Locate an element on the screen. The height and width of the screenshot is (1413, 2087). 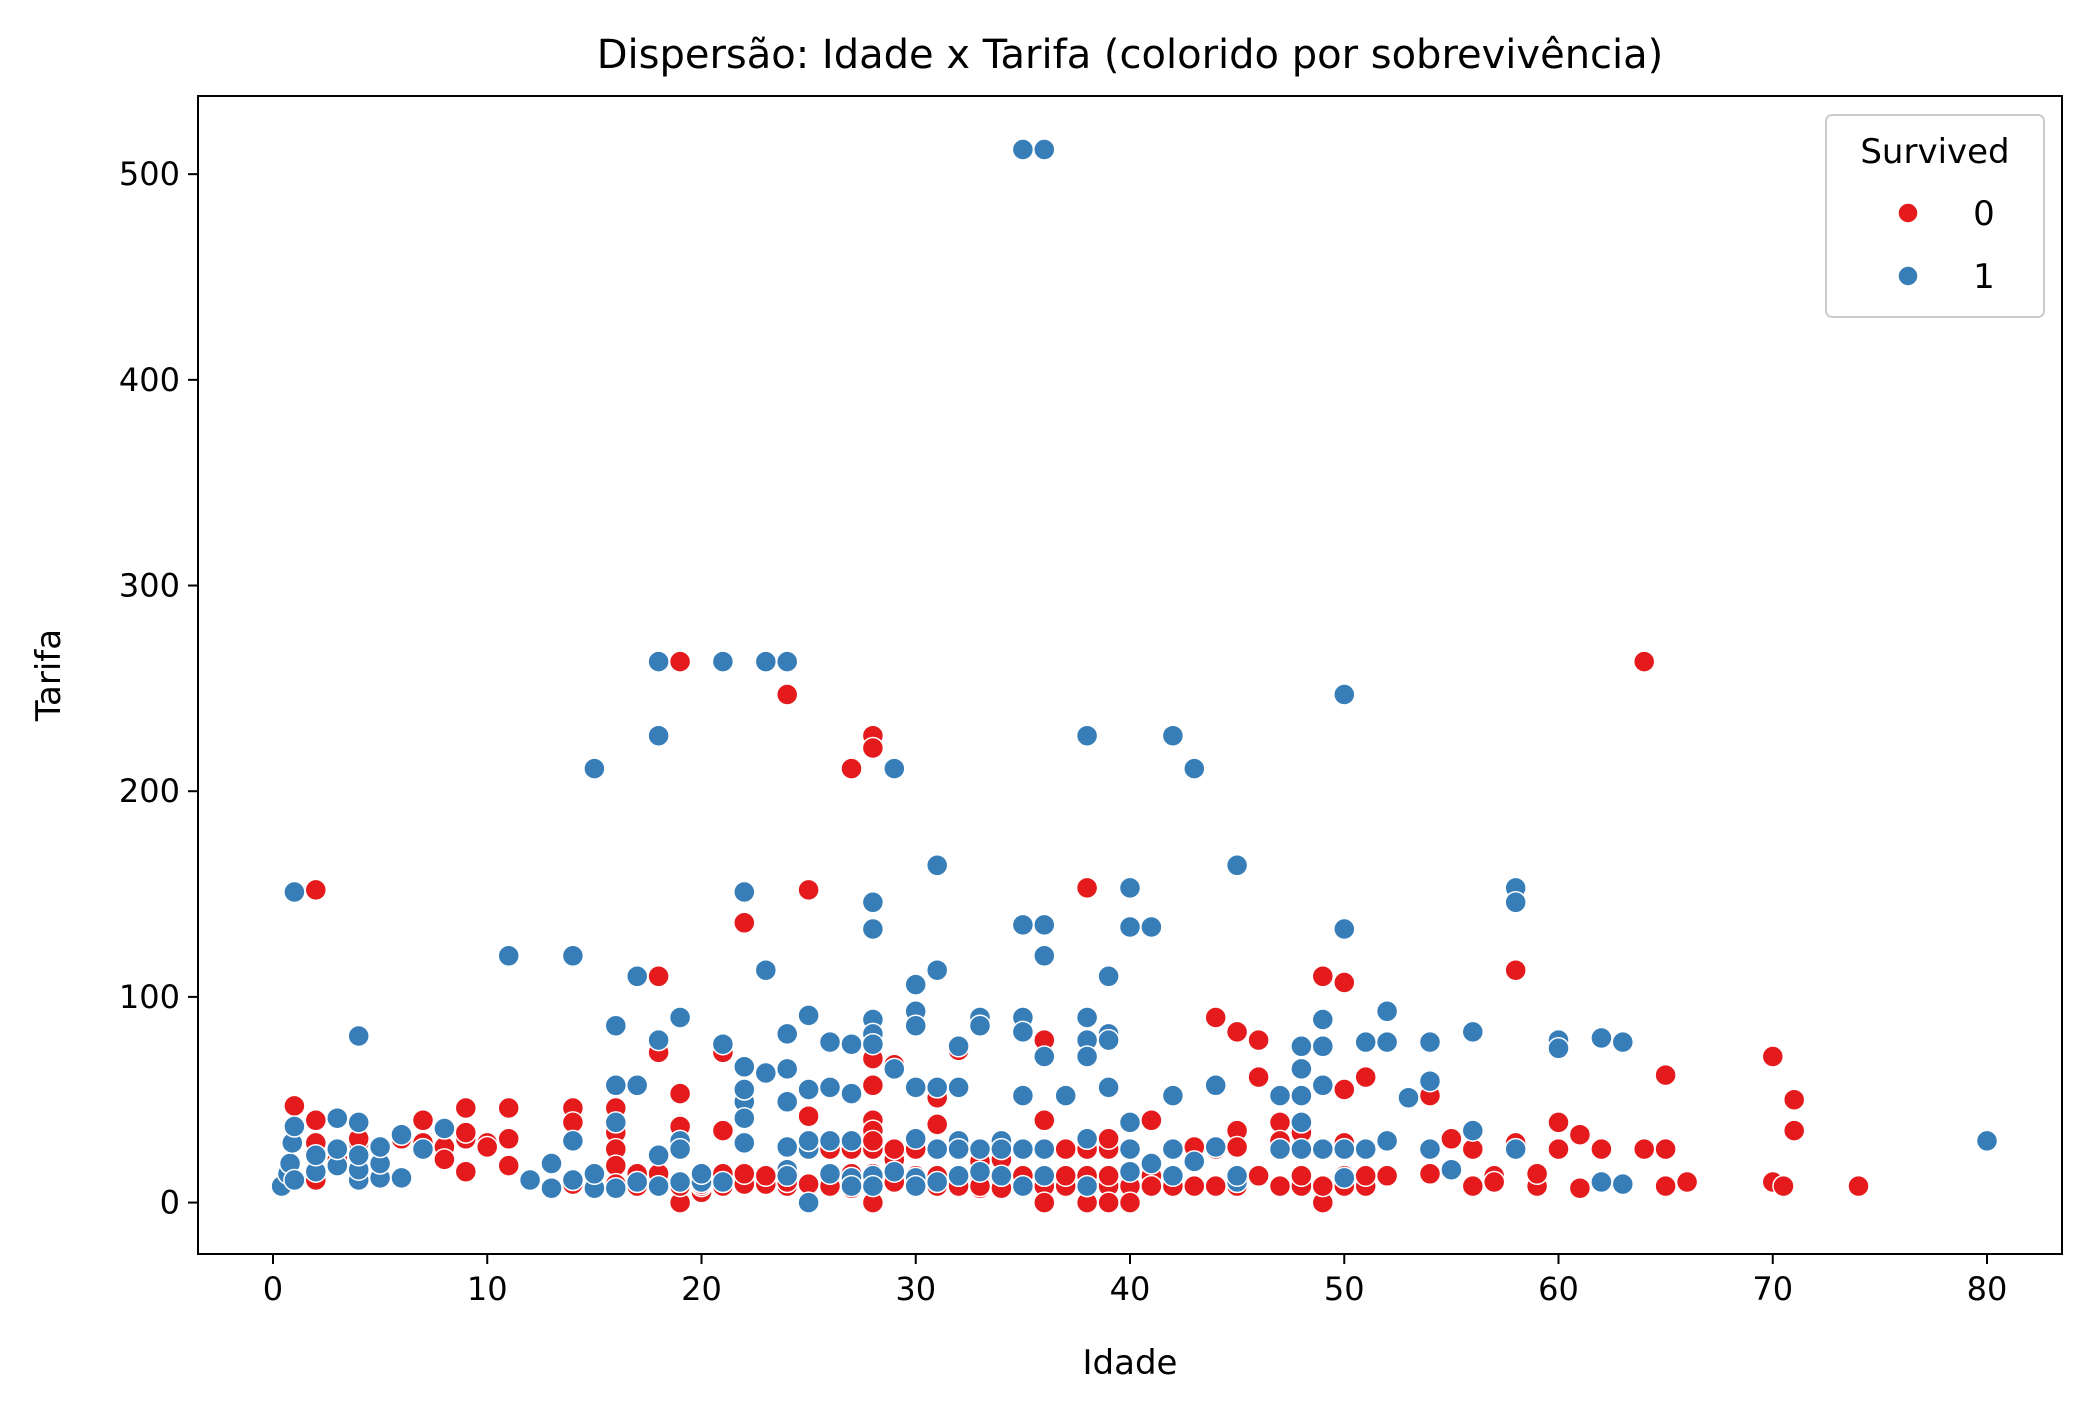
y-tick-label: 300 is located at coordinates (149, 586).